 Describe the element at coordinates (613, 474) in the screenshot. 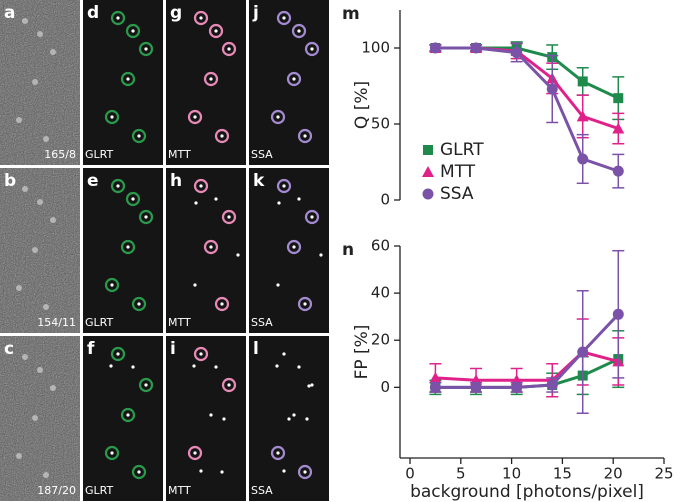

I see `x-tick-label: 20` at that location.